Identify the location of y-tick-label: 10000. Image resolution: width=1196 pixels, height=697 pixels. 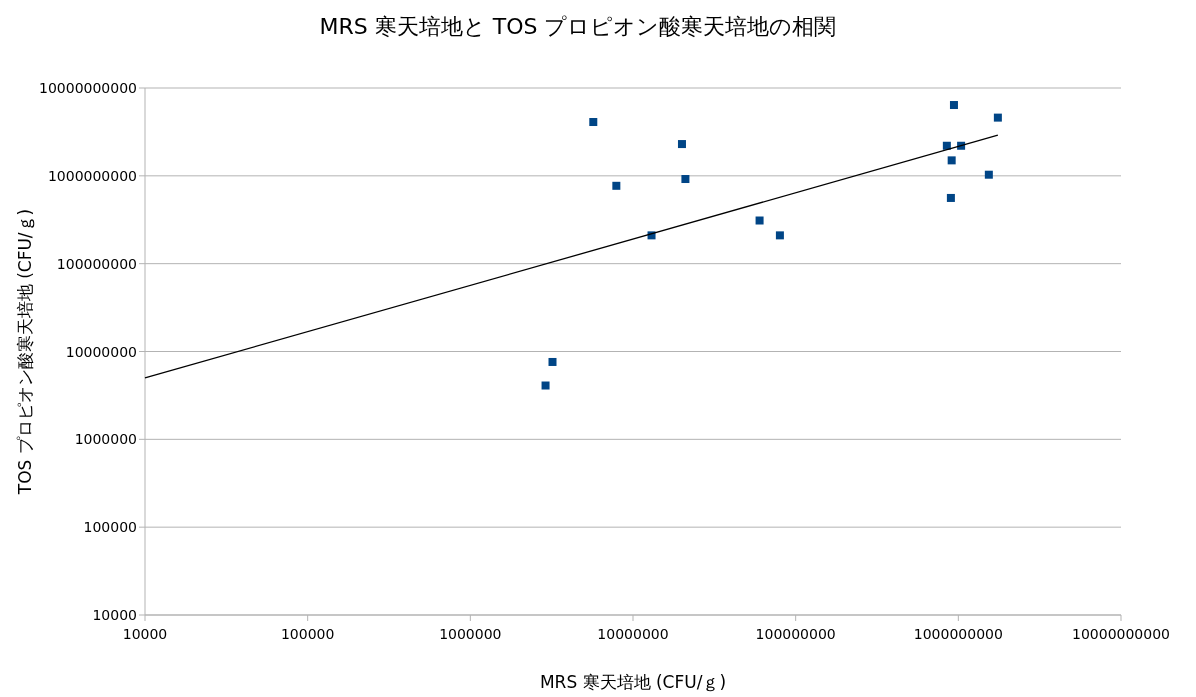
(114, 615).